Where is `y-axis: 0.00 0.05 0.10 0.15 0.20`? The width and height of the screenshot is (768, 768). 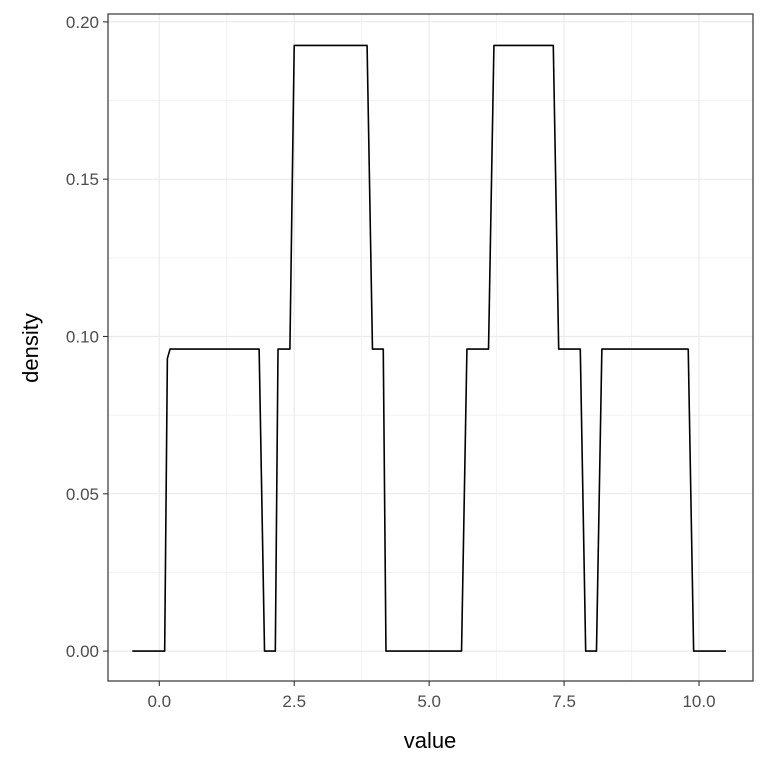
y-axis: 0.00 0.05 0.10 0.15 0.20 is located at coordinates (87, 337).